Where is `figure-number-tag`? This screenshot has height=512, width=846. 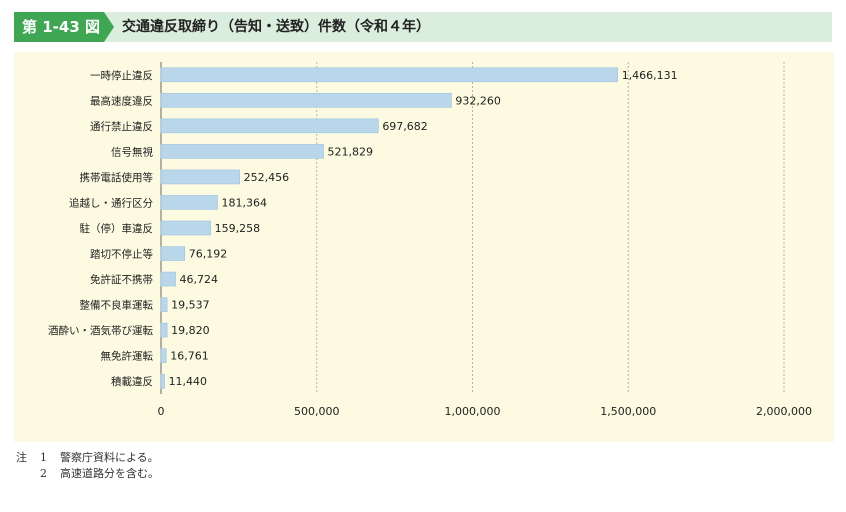 figure-number-tag is located at coordinates (64, 27).